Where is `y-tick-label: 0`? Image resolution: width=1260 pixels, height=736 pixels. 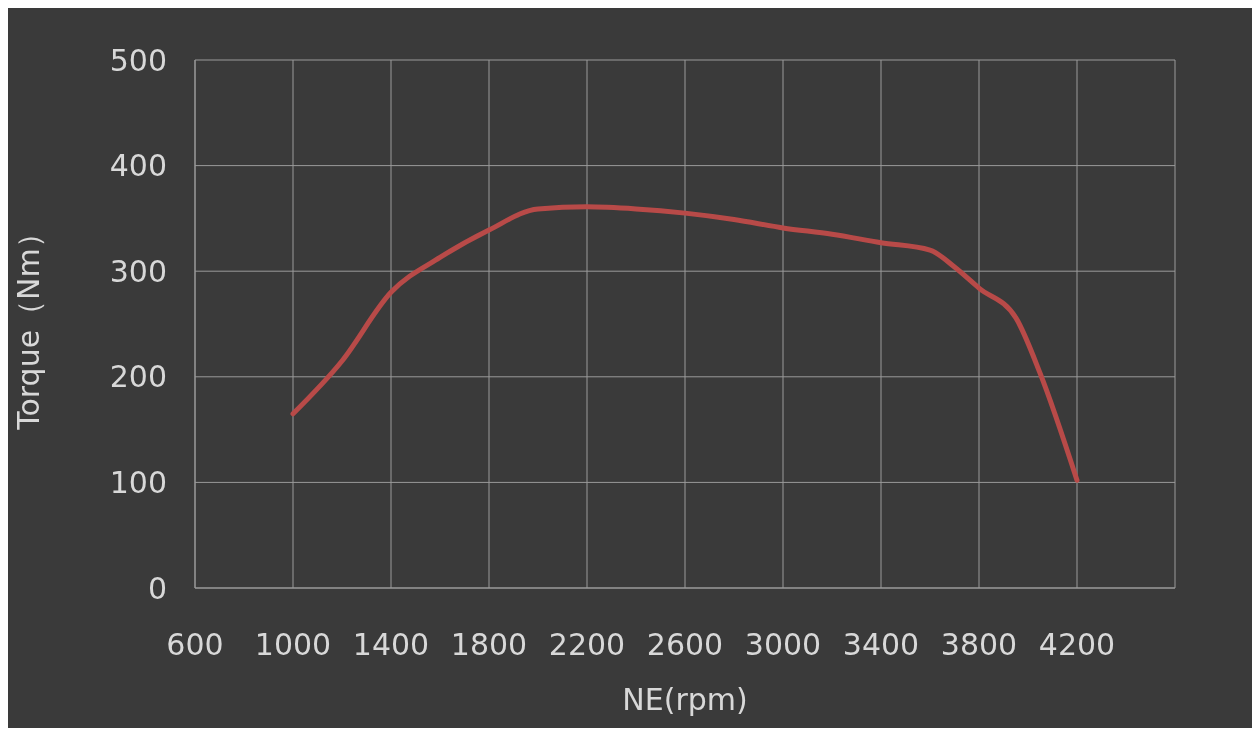 y-tick-label: 0 is located at coordinates (157, 588).